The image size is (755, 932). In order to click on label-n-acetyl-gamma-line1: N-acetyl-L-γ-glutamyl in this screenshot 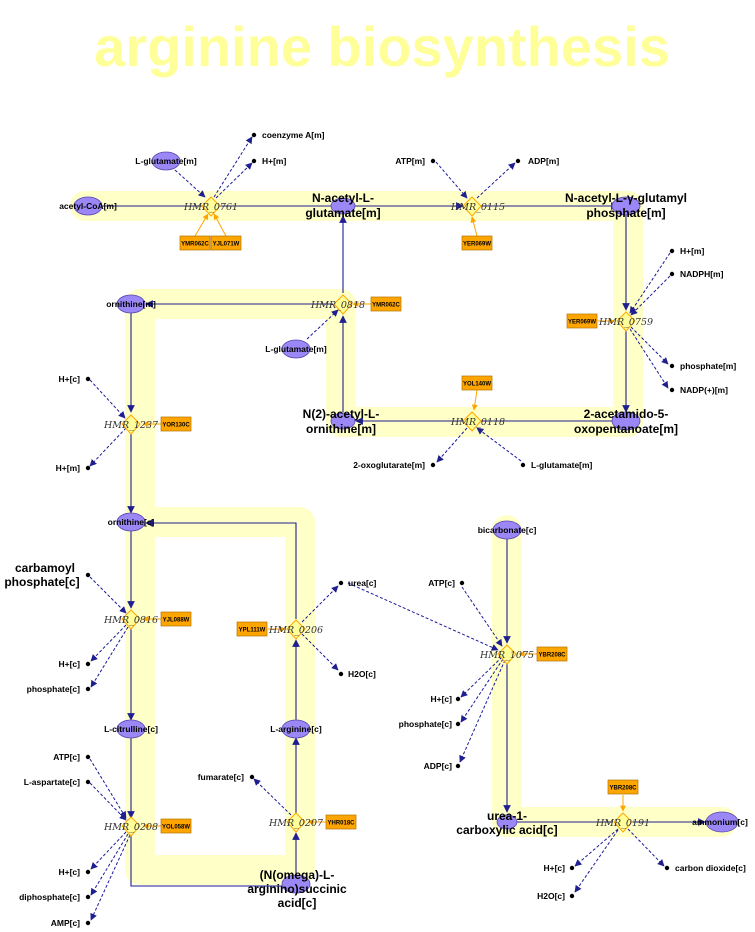, I will do `click(626, 198)`.